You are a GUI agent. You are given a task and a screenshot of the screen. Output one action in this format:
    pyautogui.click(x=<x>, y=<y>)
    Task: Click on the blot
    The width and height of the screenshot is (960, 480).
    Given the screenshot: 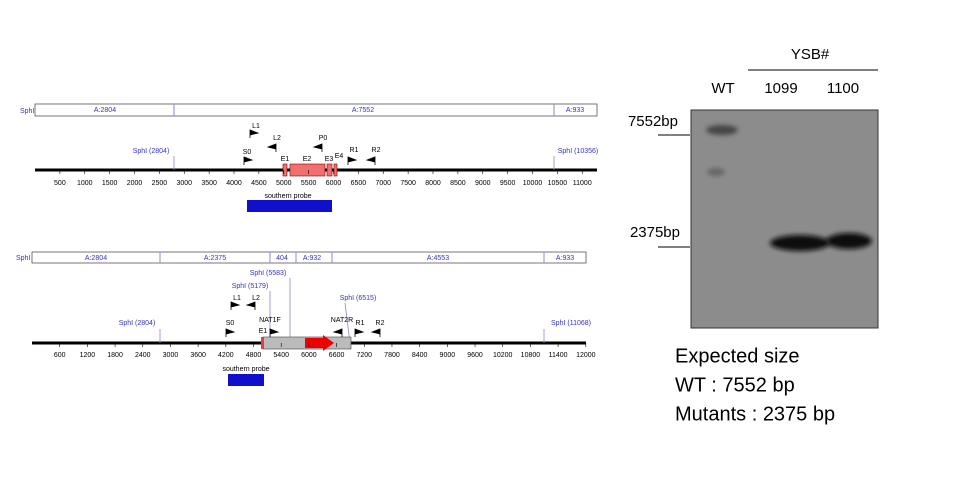 What is the action you would take?
    pyautogui.click(x=768, y=199)
    